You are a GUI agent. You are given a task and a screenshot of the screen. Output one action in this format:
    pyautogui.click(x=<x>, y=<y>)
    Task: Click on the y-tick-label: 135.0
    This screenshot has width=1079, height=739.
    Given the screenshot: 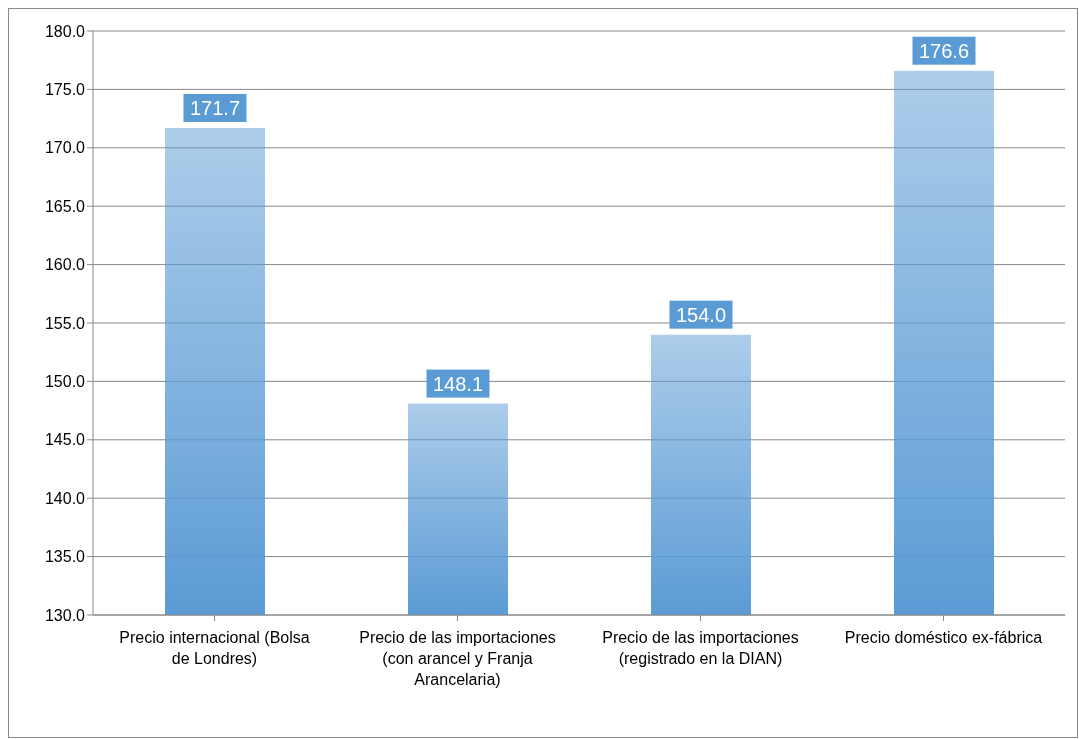 What is the action you would take?
    pyautogui.click(x=65, y=557)
    